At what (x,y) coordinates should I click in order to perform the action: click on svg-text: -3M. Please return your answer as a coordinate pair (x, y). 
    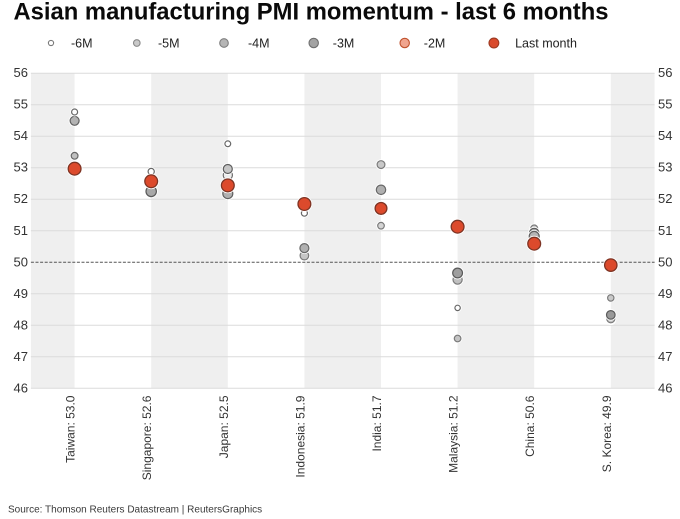
    Looking at the image, I should click on (344, 43).